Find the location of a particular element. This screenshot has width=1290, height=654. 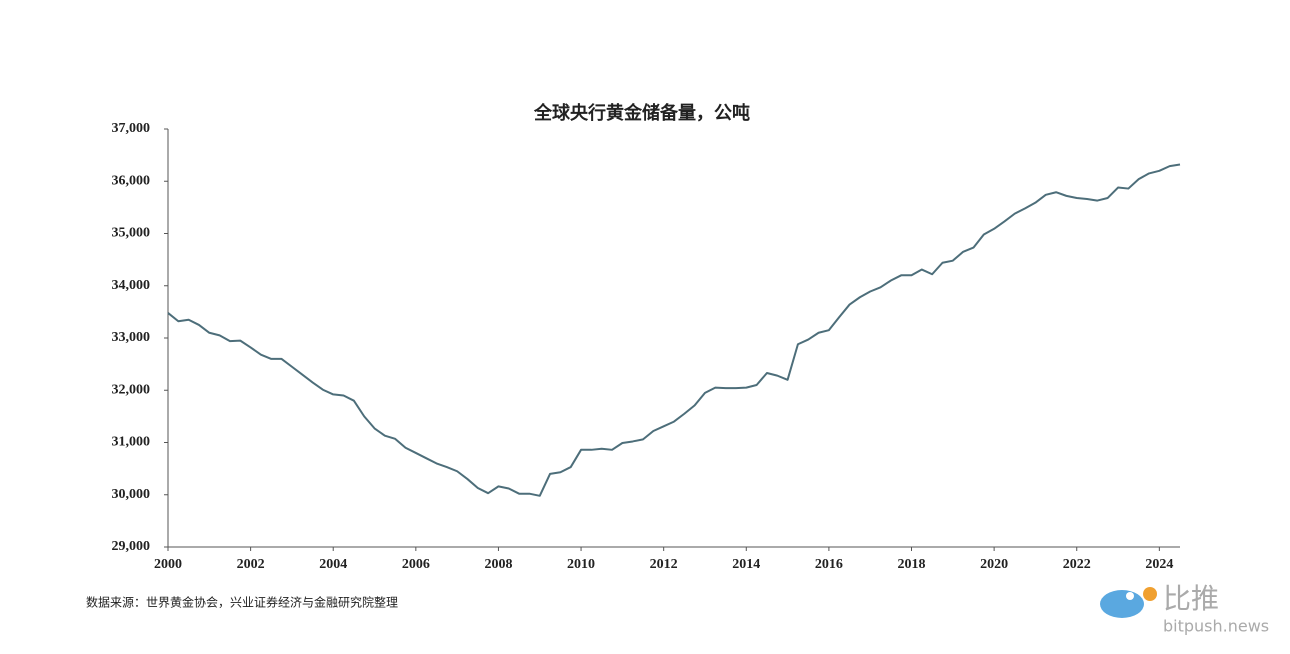

x-tick-label: 2004 is located at coordinates (333, 564).